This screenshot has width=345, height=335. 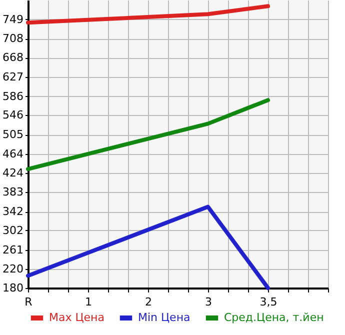 What do you see at coordinates (13, 230) in the screenshot?
I see `y-tick-label: 302` at bounding box center [13, 230].